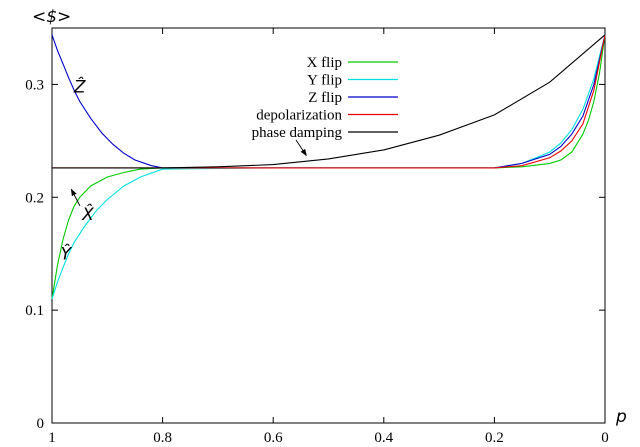  I want to click on legend-label: depolarization, so click(299, 116).